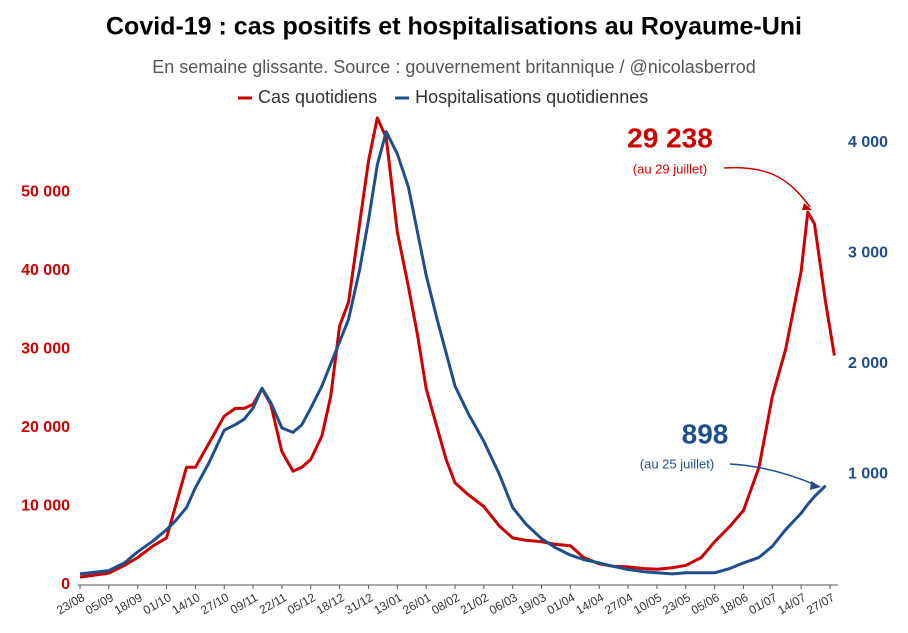  Describe the element at coordinates (317, 97) in the screenshot. I see `legend-label: Cas quotidiens` at that location.